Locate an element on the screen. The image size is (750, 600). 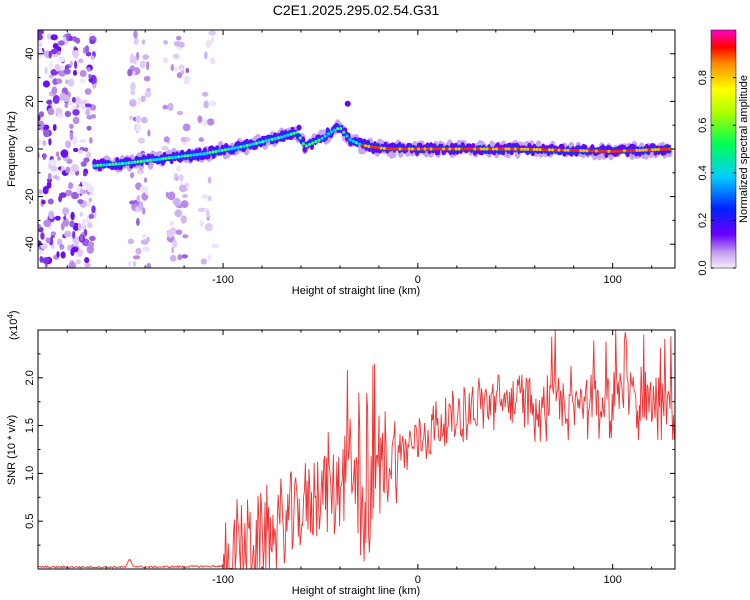
colorbar-tick-label: 0.8 is located at coordinates (703, 77).